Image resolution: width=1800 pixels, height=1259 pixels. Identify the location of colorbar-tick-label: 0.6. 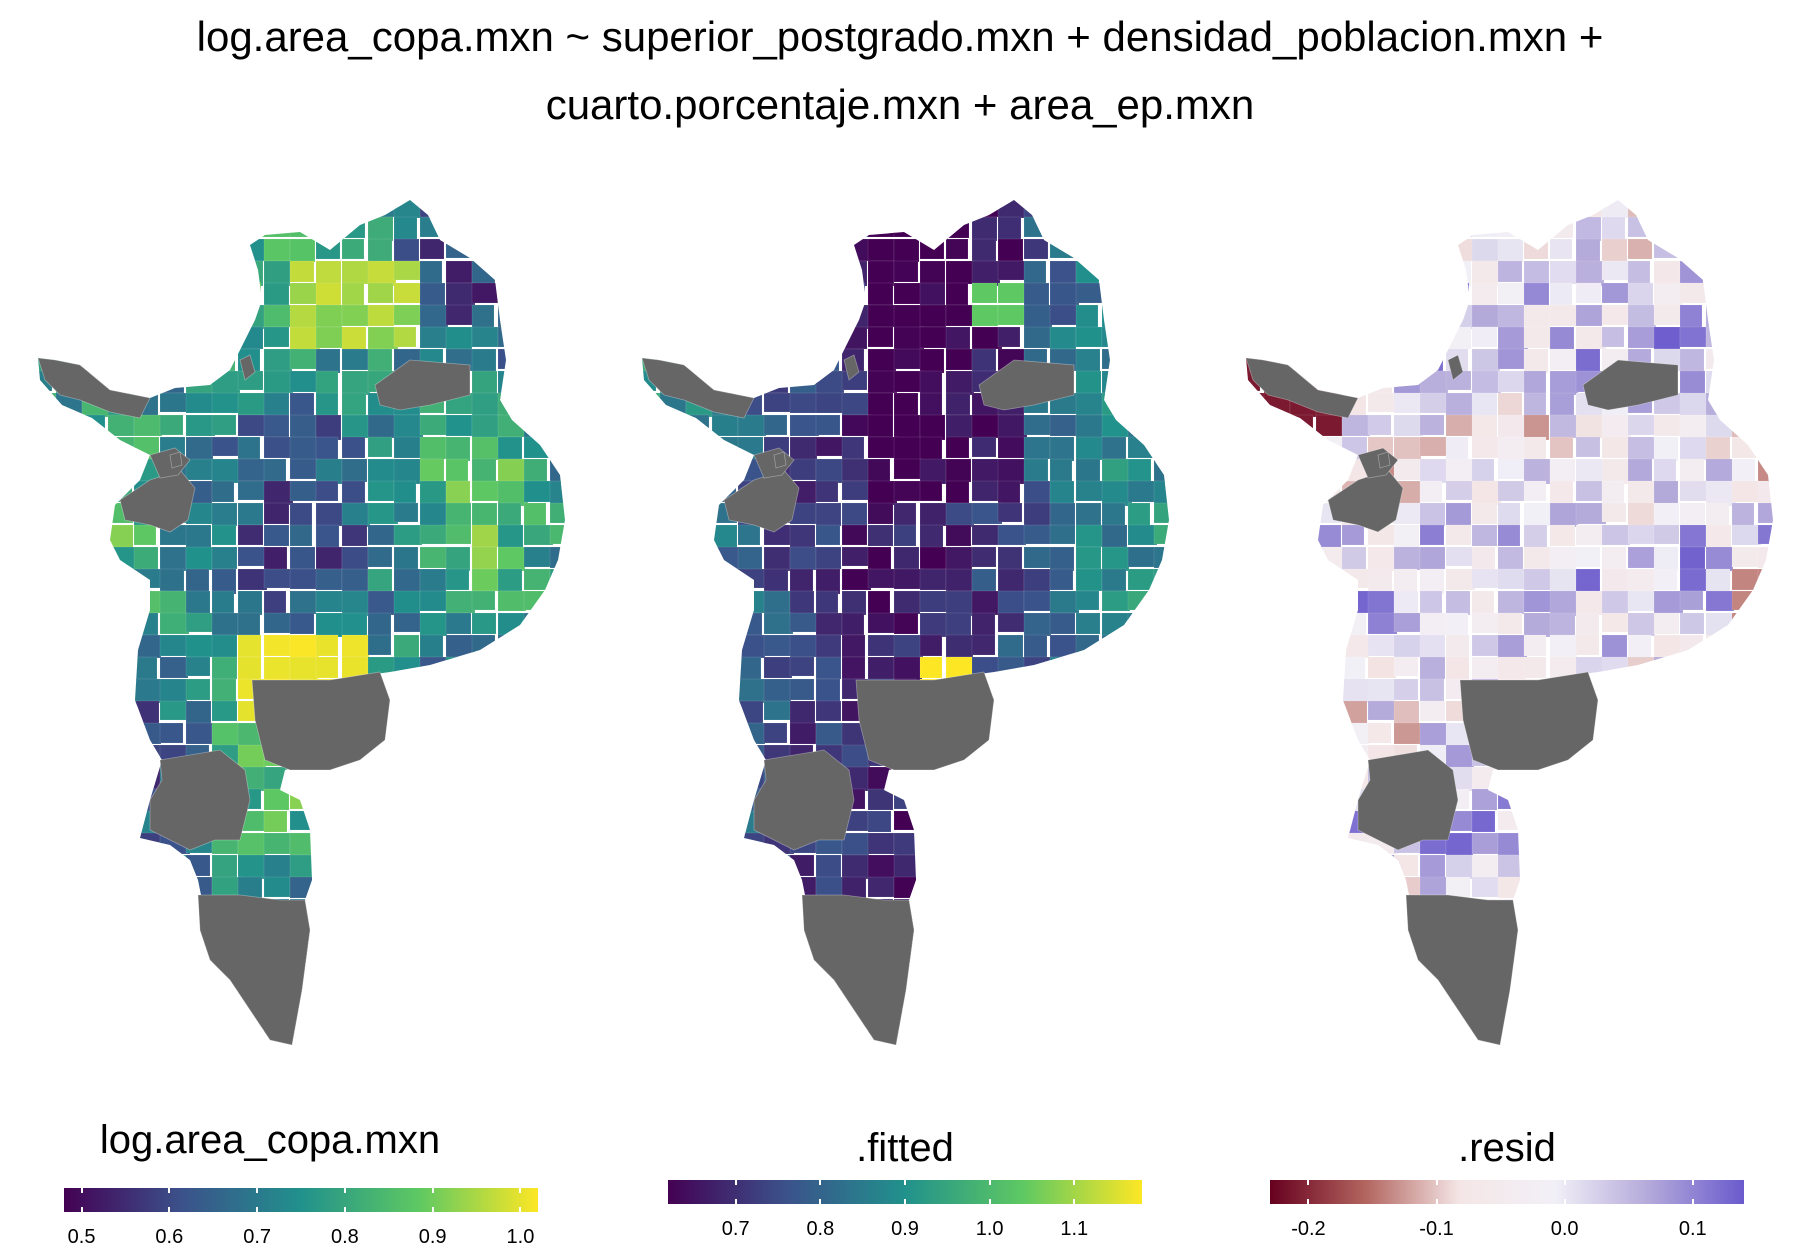
(169, 1237).